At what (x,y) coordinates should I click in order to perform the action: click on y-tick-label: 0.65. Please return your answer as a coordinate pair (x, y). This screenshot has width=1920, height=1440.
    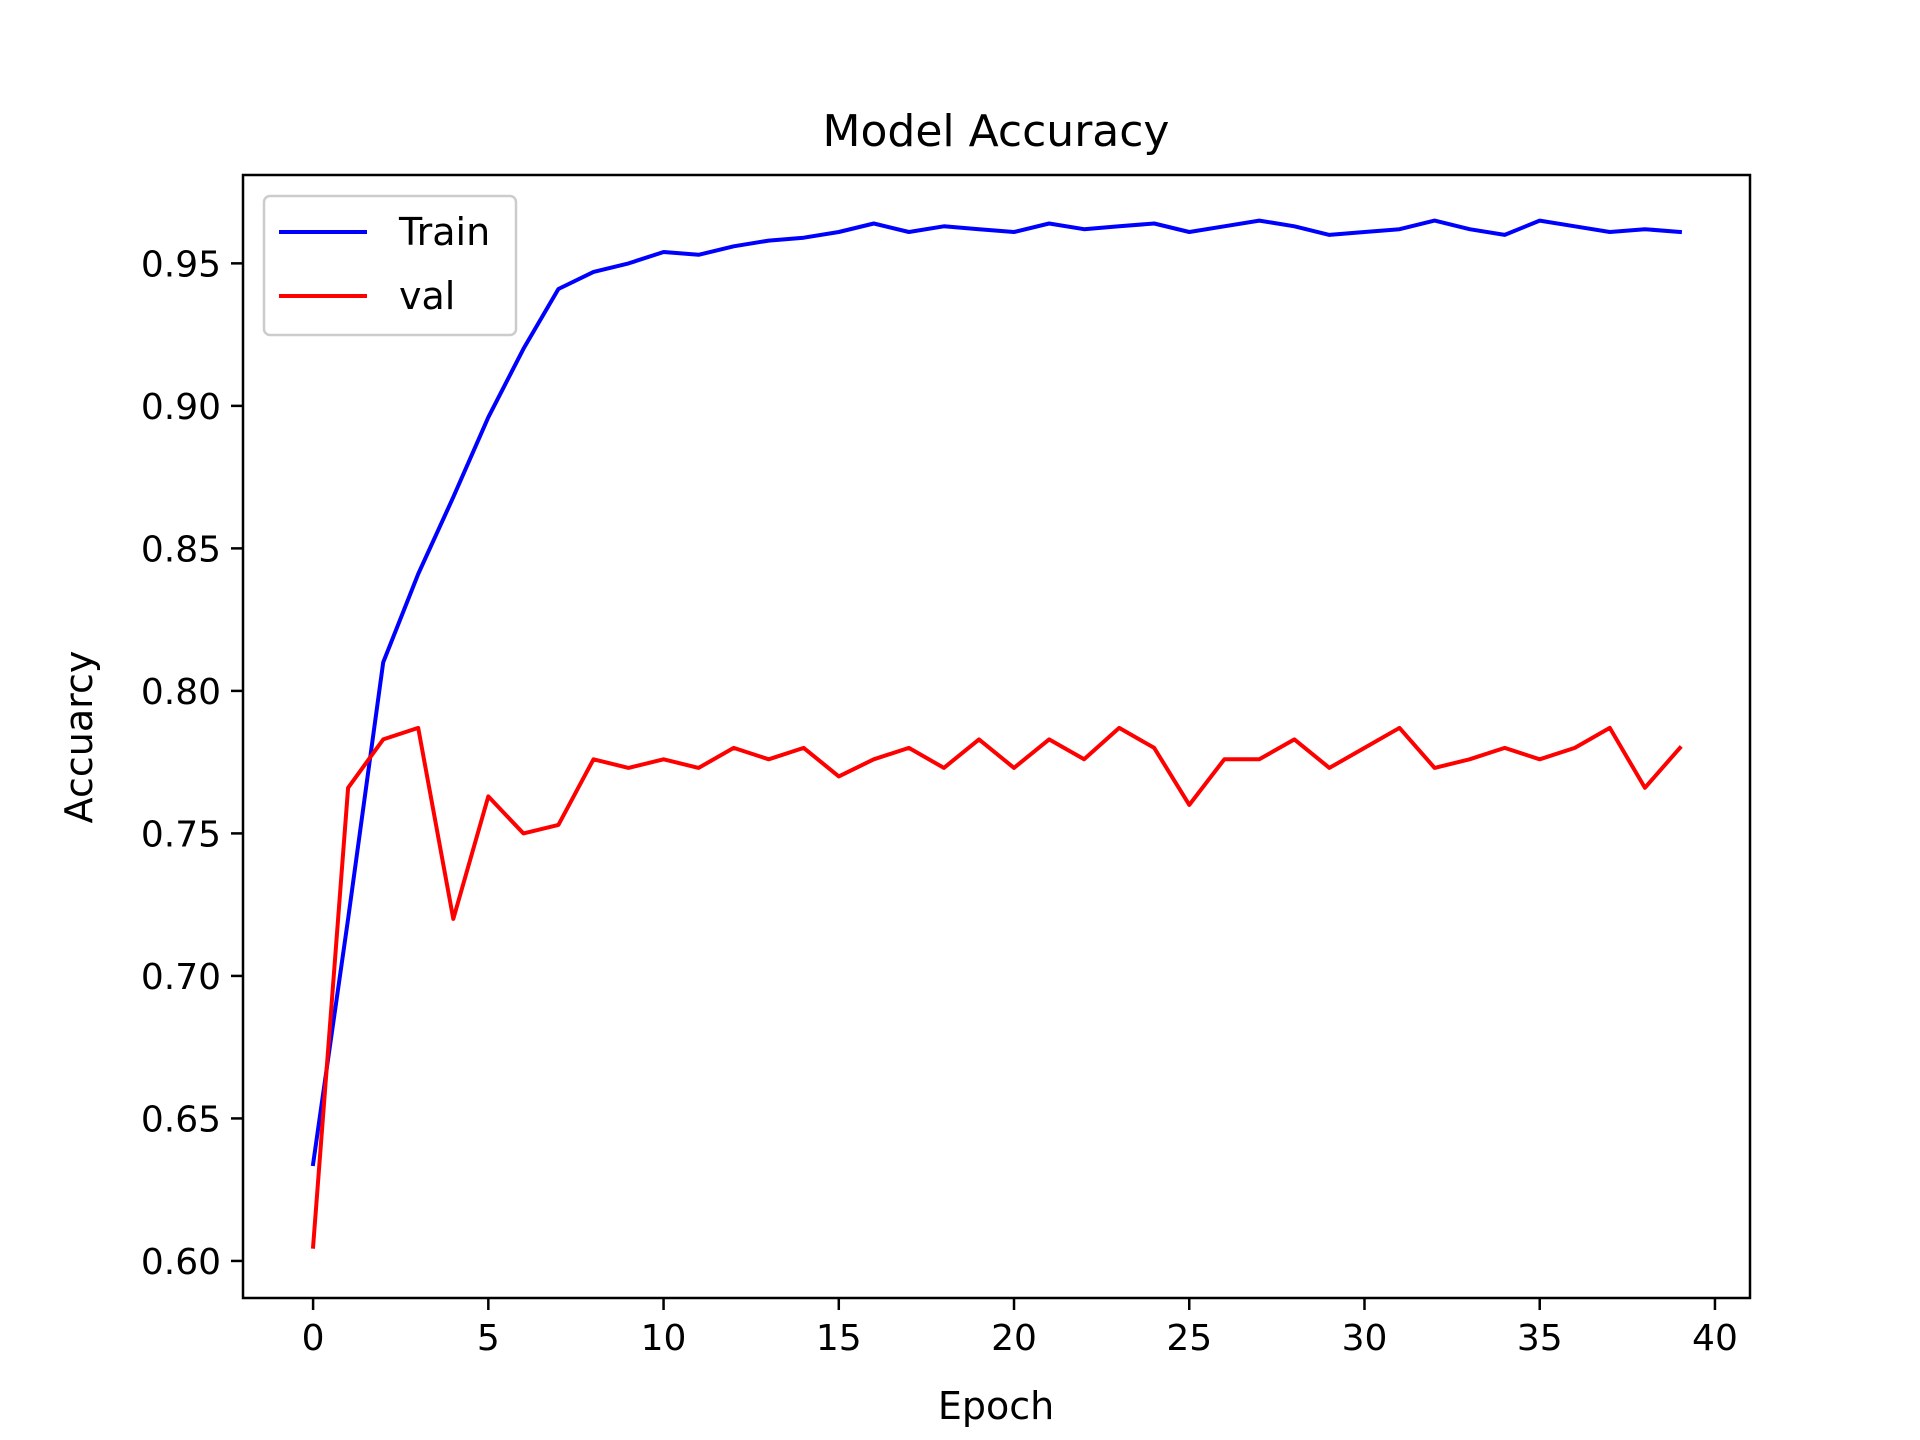
    Looking at the image, I should click on (181, 1119).